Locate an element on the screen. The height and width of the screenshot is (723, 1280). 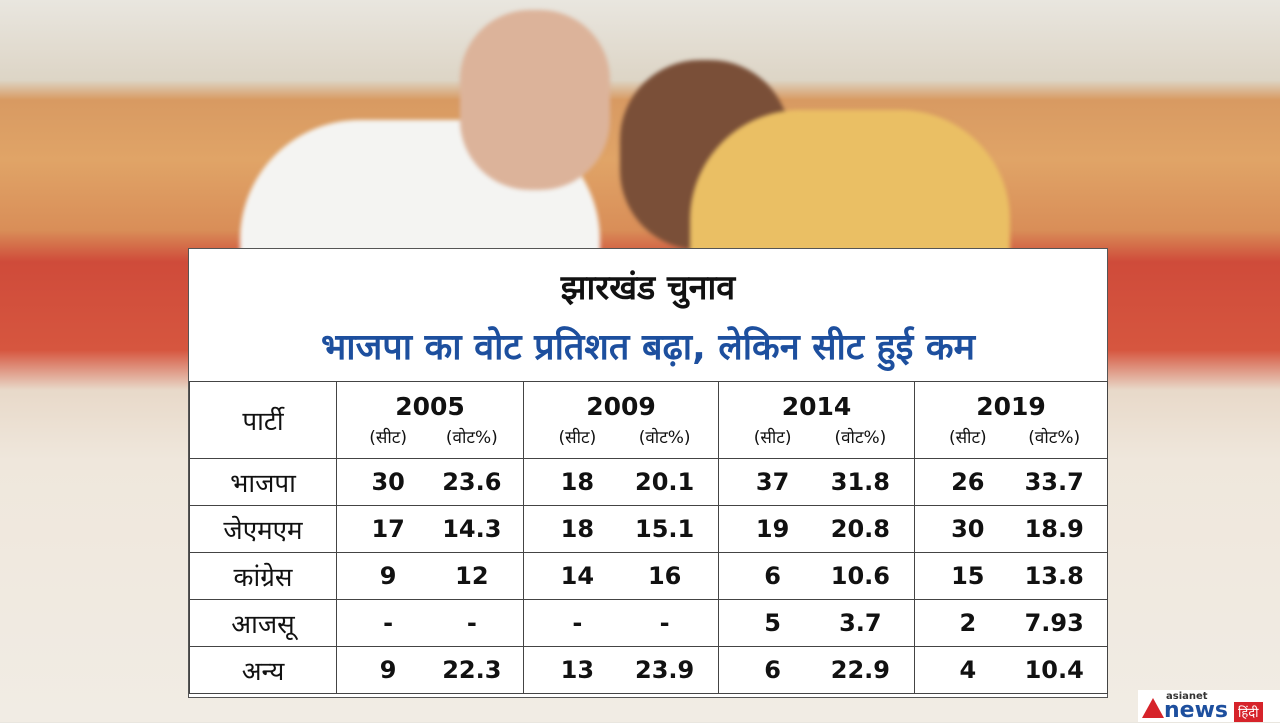
year-header: 2019 (सीट) (वोट%) is located at coordinates (1011, 420).